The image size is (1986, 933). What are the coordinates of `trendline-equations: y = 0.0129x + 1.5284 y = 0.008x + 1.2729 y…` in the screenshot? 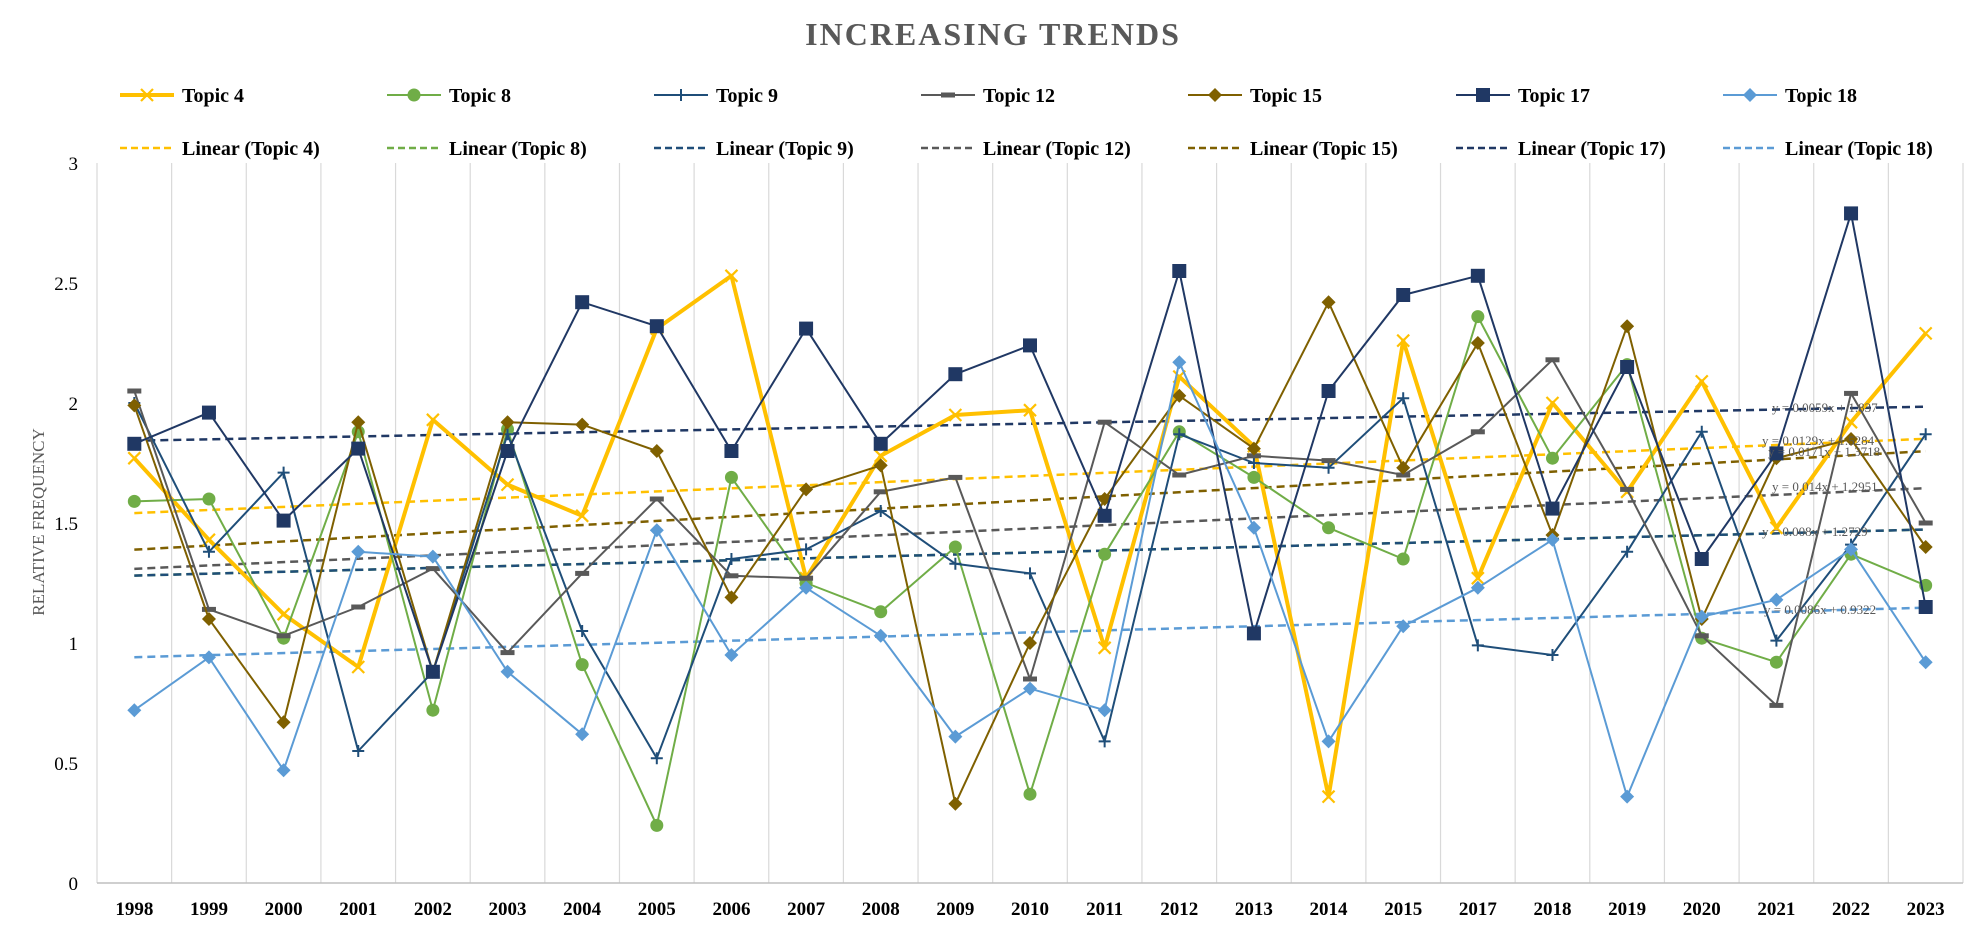 It's located at (1821, 508).